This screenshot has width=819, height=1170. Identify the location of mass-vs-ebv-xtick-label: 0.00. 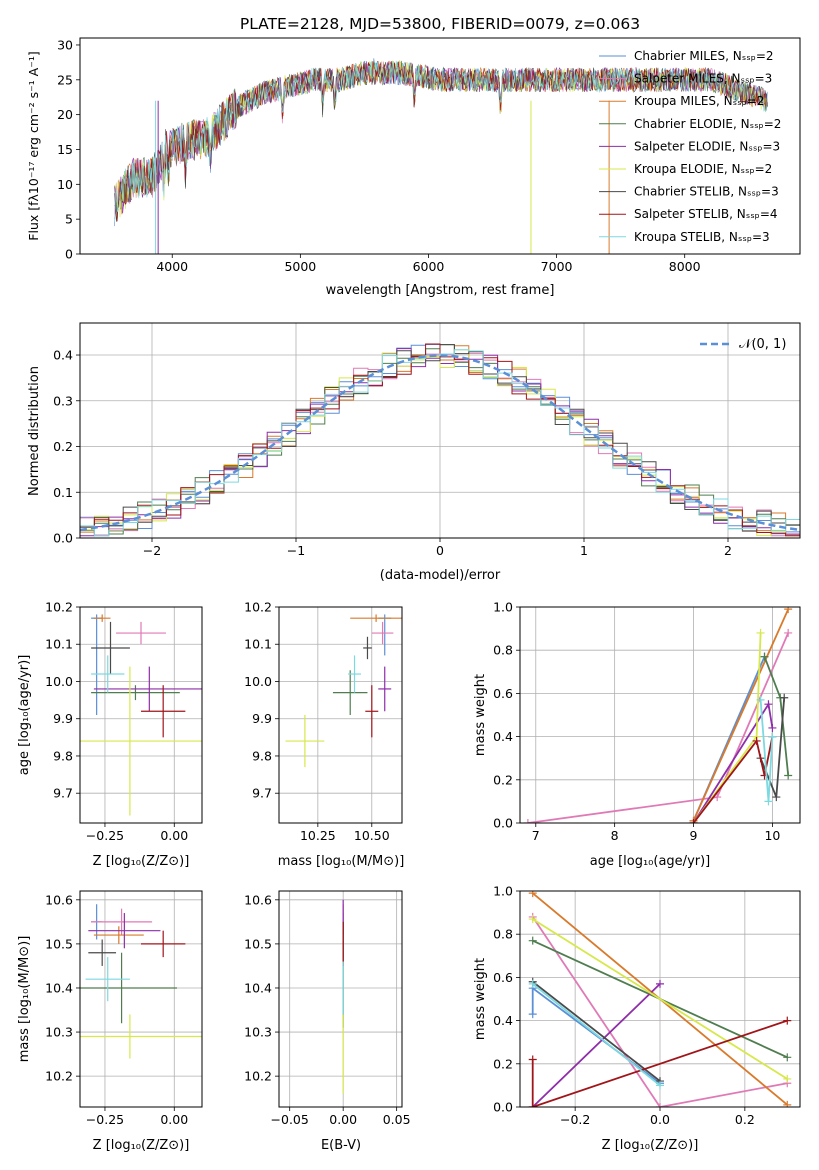
(343, 1119).